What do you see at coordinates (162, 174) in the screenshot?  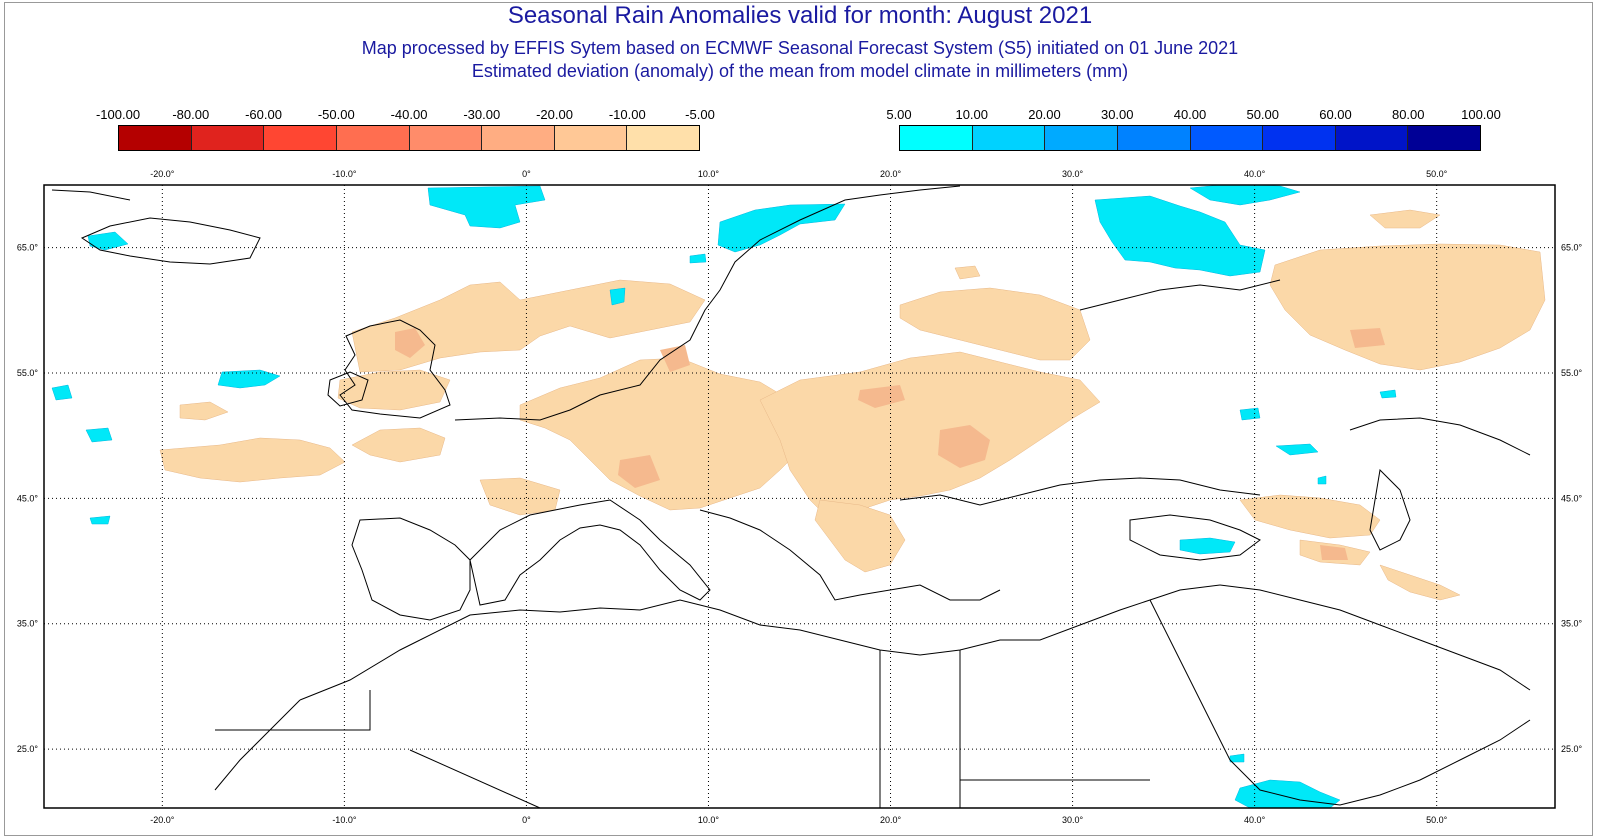 I see `lon-tick-top: -20.0°` at bounding box center [162, 174].